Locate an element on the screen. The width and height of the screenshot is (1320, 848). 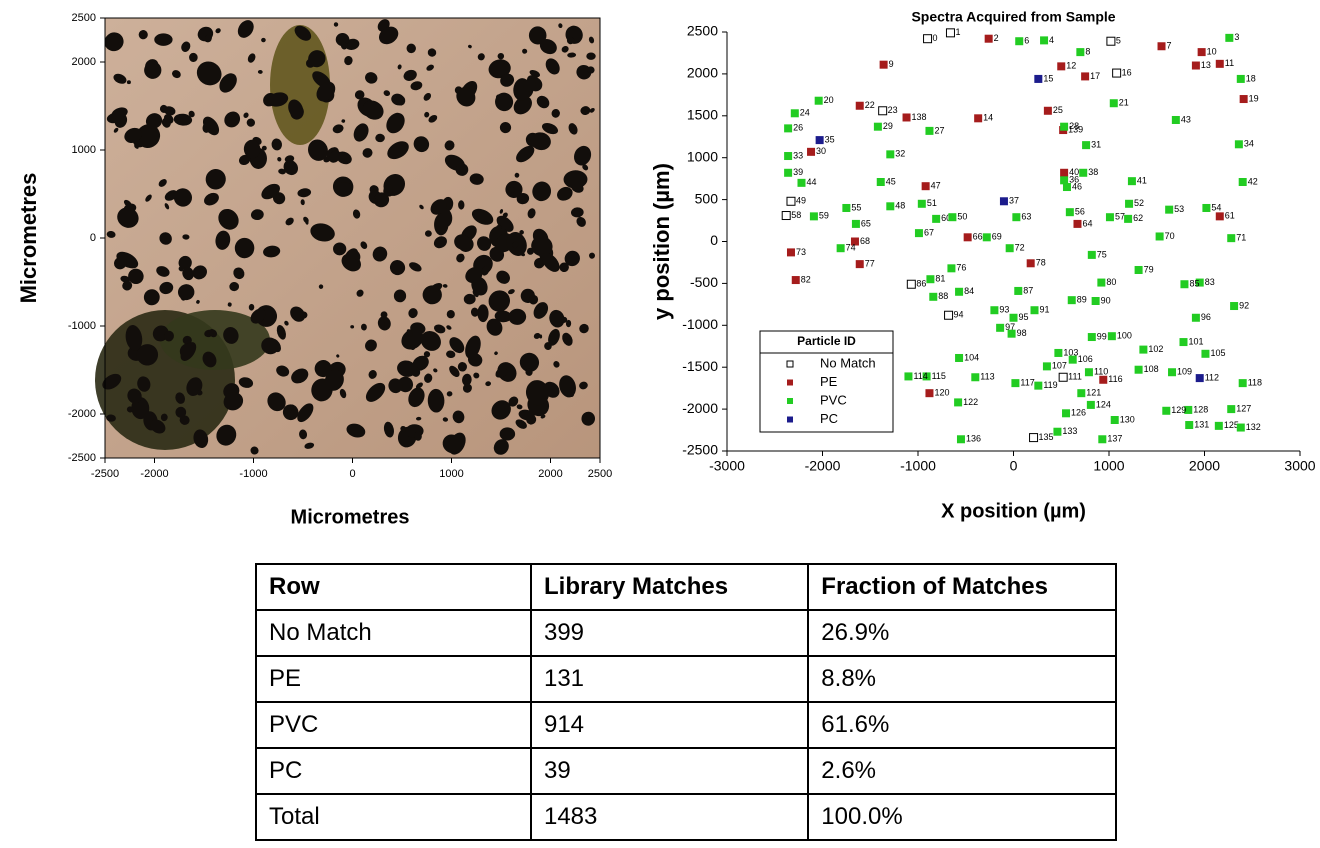
point-label: 16 is located at coordinates (1127, 72).